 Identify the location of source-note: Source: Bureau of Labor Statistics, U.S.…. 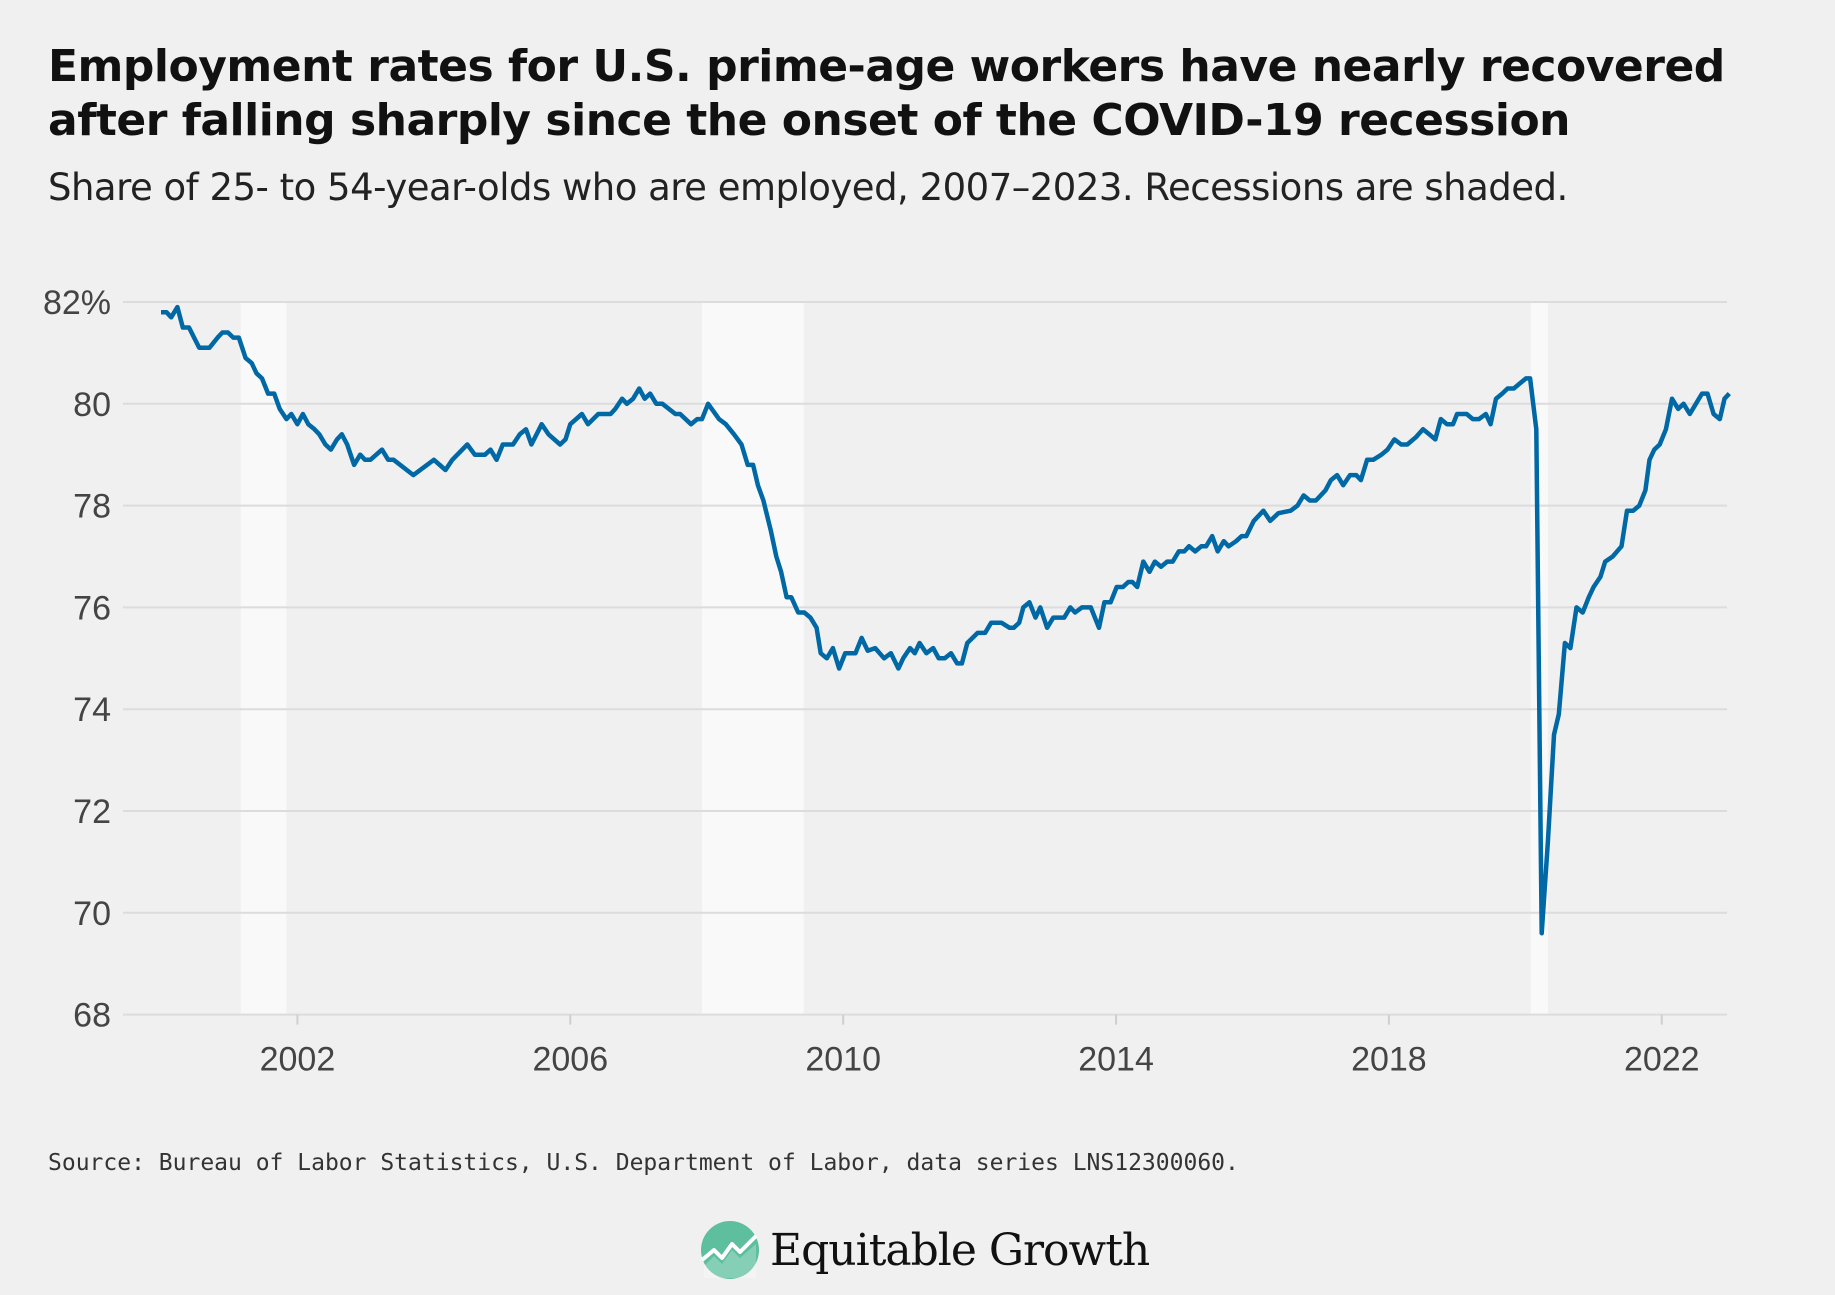
(643, 1163).